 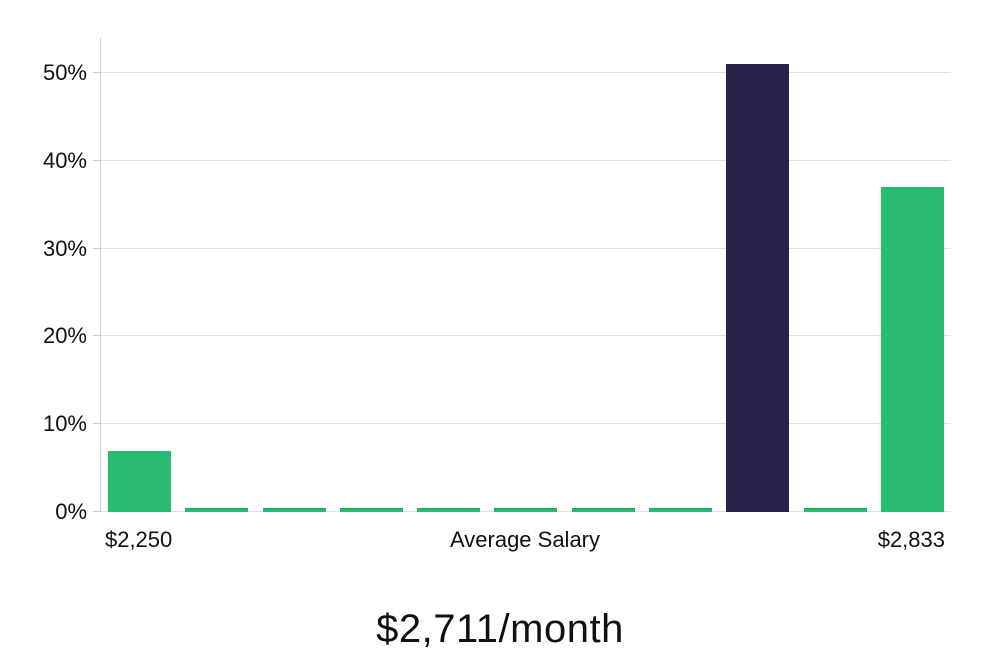 I want to click on x-tick-label: $2,833, so click(x=911, y=539).